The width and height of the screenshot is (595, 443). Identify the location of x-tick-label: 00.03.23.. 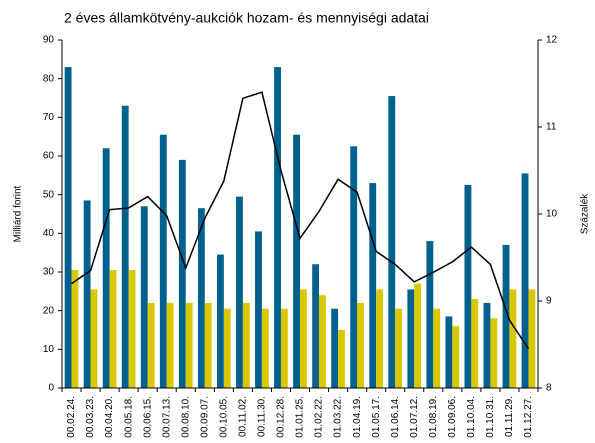
(90, 417).